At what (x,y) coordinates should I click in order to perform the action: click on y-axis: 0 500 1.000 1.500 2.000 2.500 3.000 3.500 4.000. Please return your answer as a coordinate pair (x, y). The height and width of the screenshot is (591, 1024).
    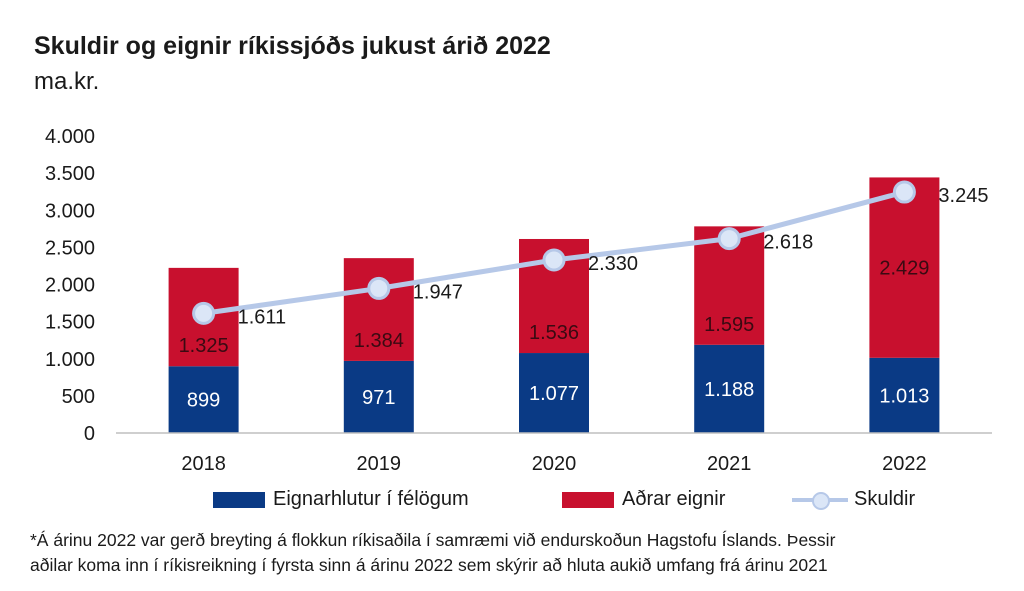
    Looking at the image, I should click on (70, 285).